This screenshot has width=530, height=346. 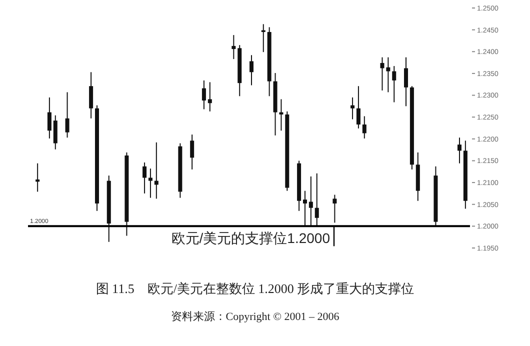 What do you see at coordinates (250, 238) in the screenshot?
I see `annotation: 欧元/美元的支撑位1.2000` at bounding box center [250, 238].